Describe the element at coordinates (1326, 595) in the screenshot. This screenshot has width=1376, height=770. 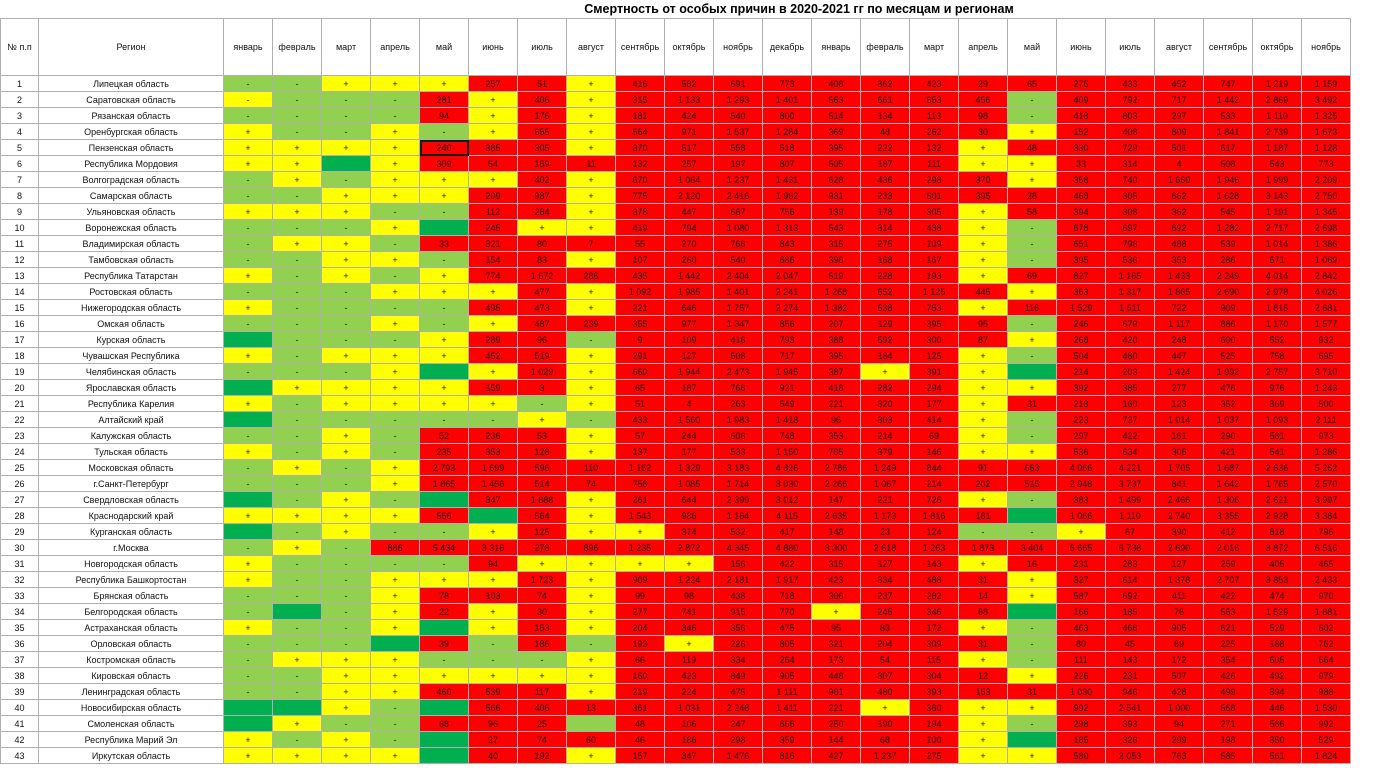
I see `value-cell: 970` at that location.